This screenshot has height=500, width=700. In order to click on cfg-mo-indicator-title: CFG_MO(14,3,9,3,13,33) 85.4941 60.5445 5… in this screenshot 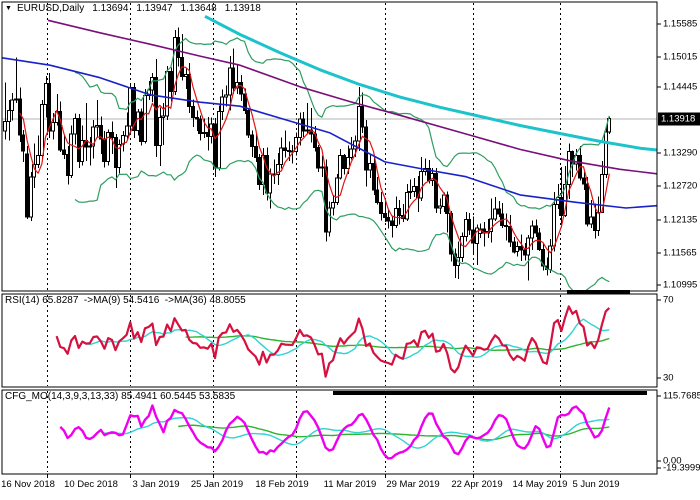, I will do `click(120, 396)`.